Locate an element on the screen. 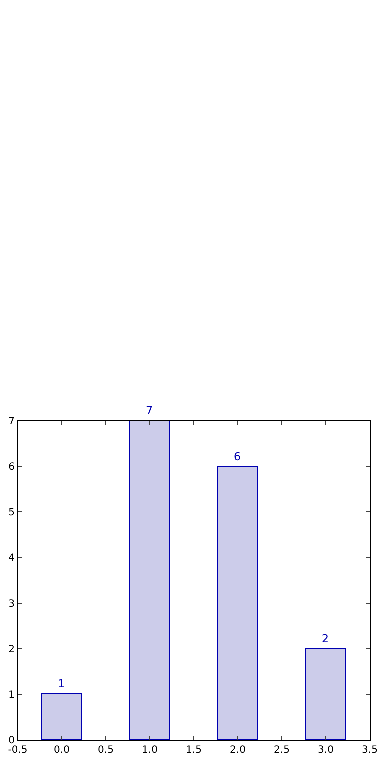 This screenshot has height=780, width=390. y-tick-label: 4 is located at coordinates (11, 558).